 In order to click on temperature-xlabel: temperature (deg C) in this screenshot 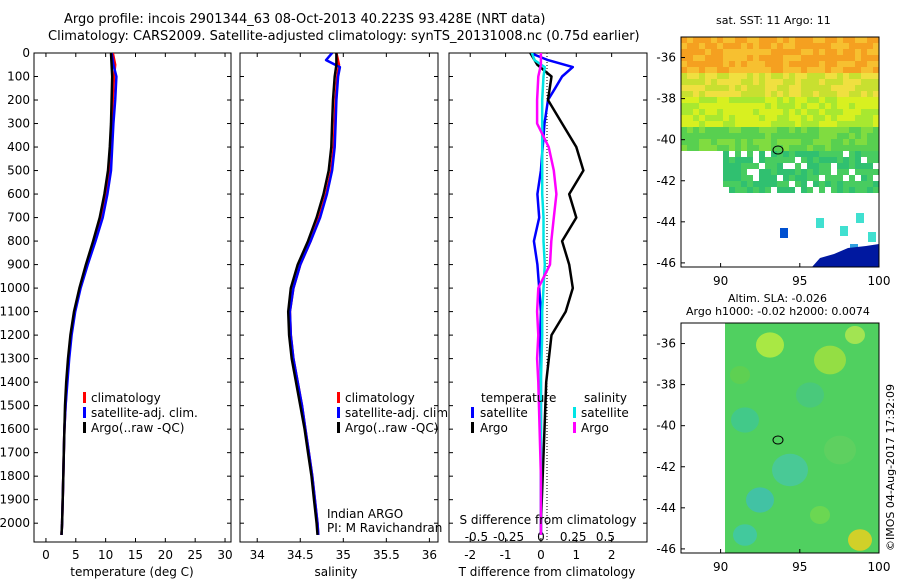, I will do `click(131, 572)`.